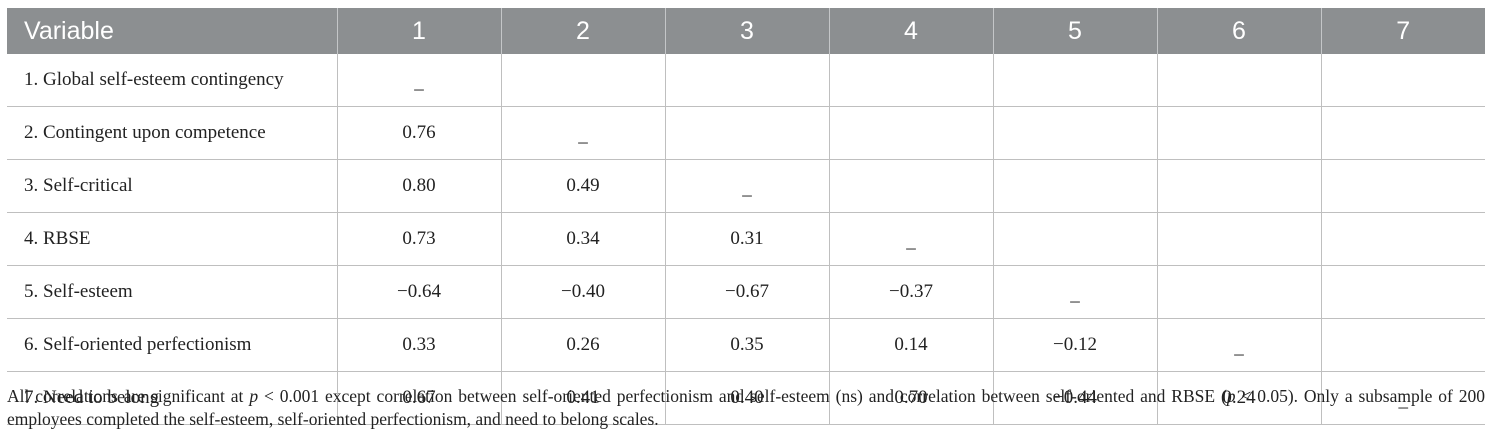  What do you see at coordinates (1239, 398) in the screenshot?
I see `table-cell: 0.24` at bounding box center [1239, 398].